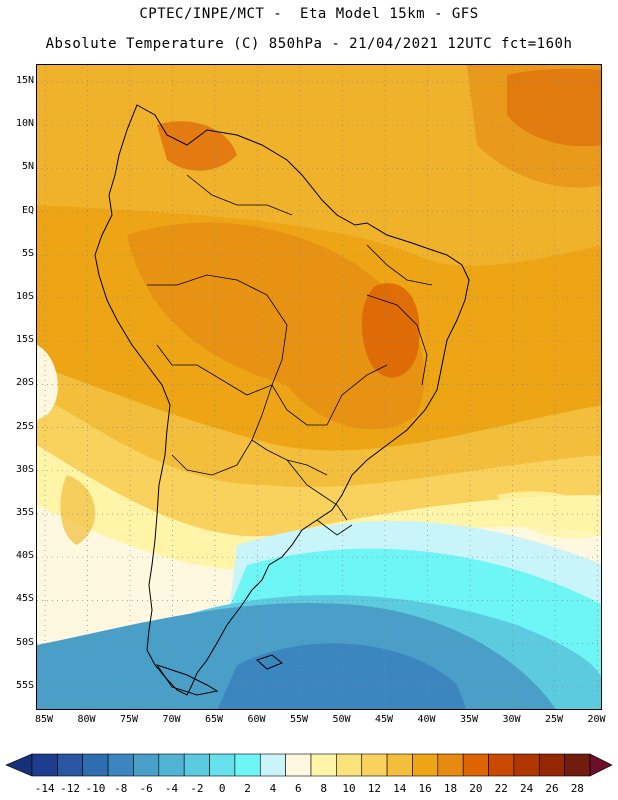 This screenshot has width=618, height=800. I want to click on colorbar-tick-label: 20, so click(476, 788).